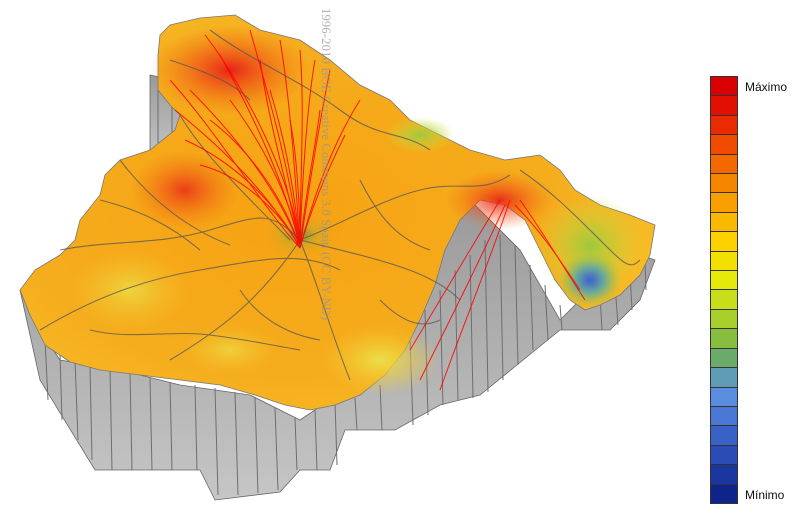  What do you see at coordinates (748, 253) in the screenshot?
I see `color-legend: Máximo Mínimo` at bounding box center [748, 253].